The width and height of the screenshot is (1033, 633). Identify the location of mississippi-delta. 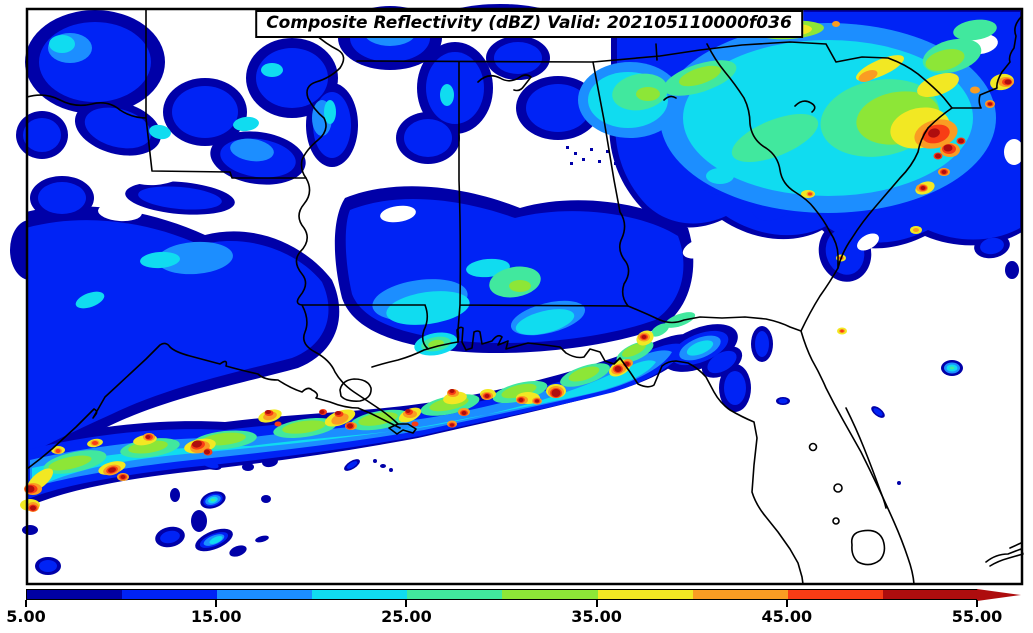
(402, 429).